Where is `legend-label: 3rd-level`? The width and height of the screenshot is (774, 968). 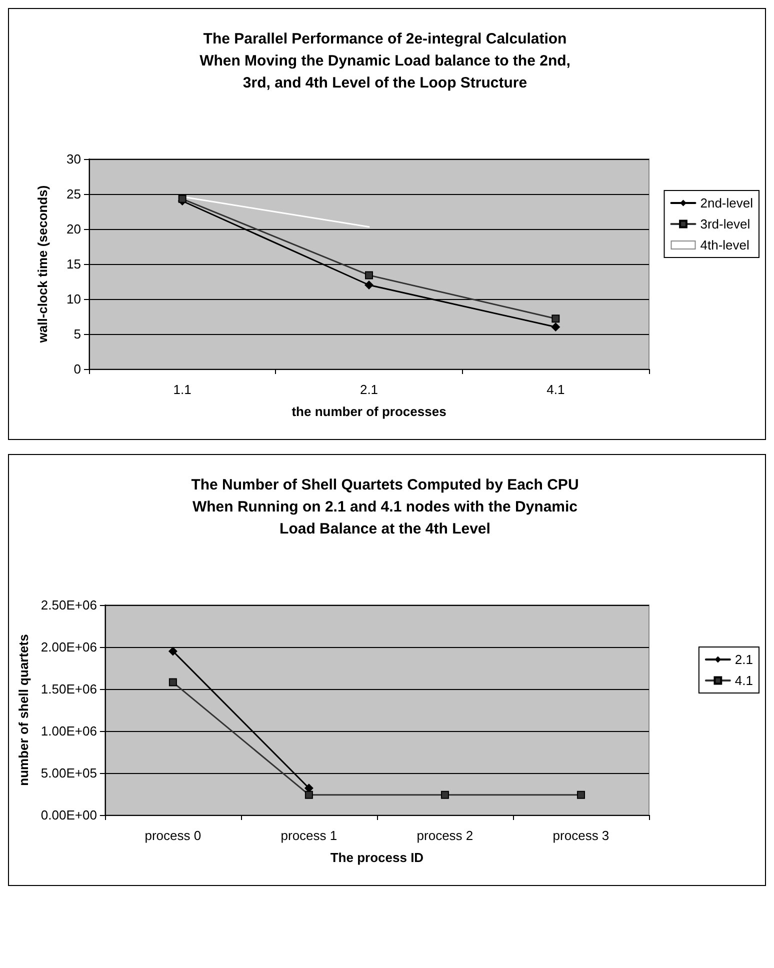
legend-label: 3rd-level is located at coordinates (725, 224).